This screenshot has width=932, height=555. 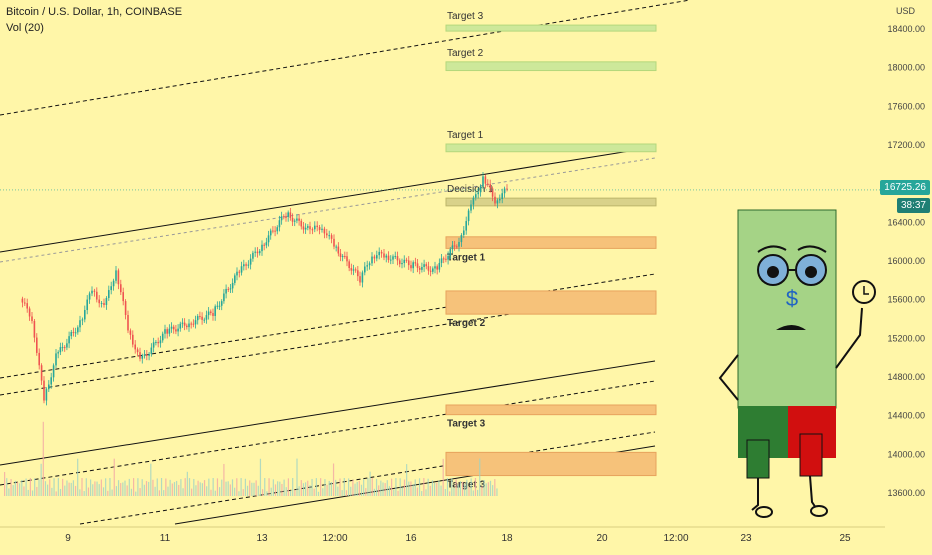 What do you see at coordinates (905, 187) in the screenshot?
I see `price-badge: 16725.26` at bounding box center [905, 187].